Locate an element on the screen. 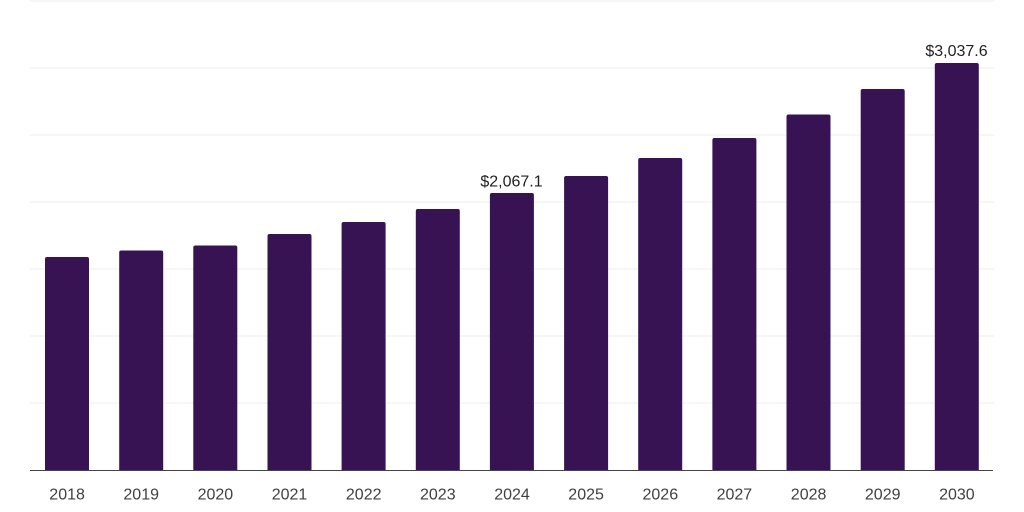 The width and height of the screenshot is (1024, 512). svg-text: 2030 is located at coordinates (957, 495).